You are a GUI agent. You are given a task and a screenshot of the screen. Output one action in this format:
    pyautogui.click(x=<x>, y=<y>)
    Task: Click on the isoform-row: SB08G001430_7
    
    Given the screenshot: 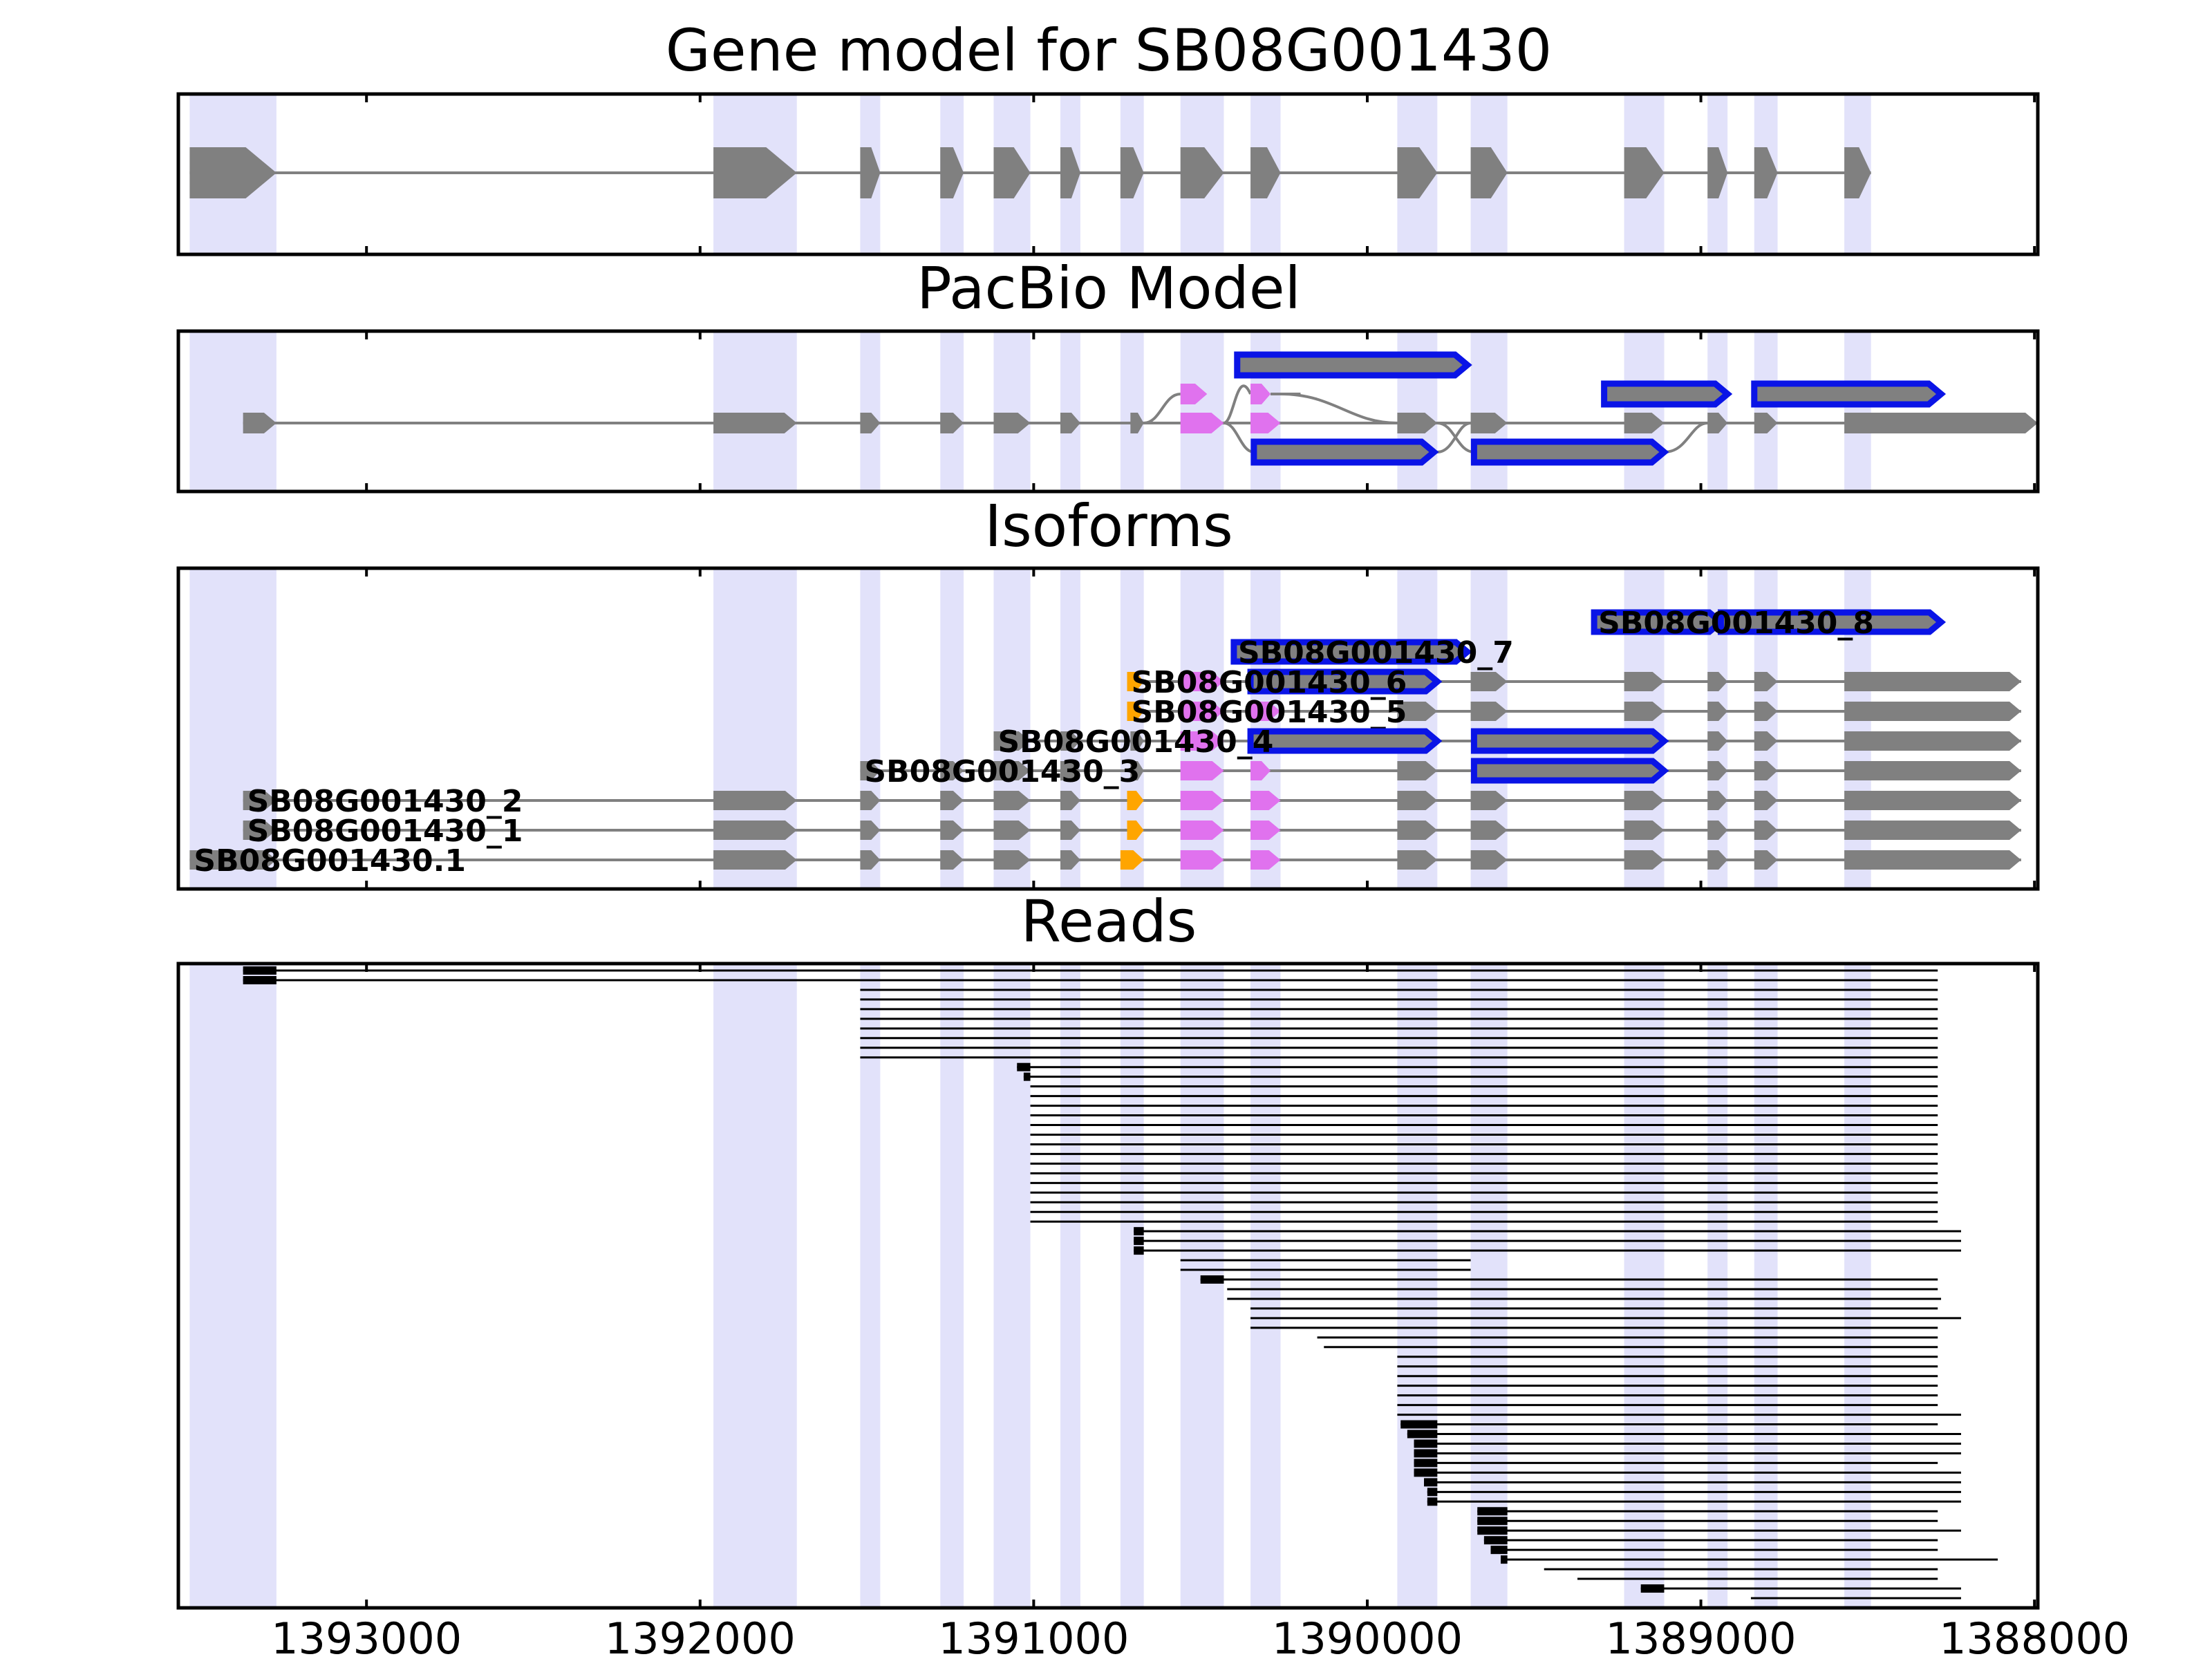 What is the action you would take?
    pyautogui.click(x=1372, y=653)
    